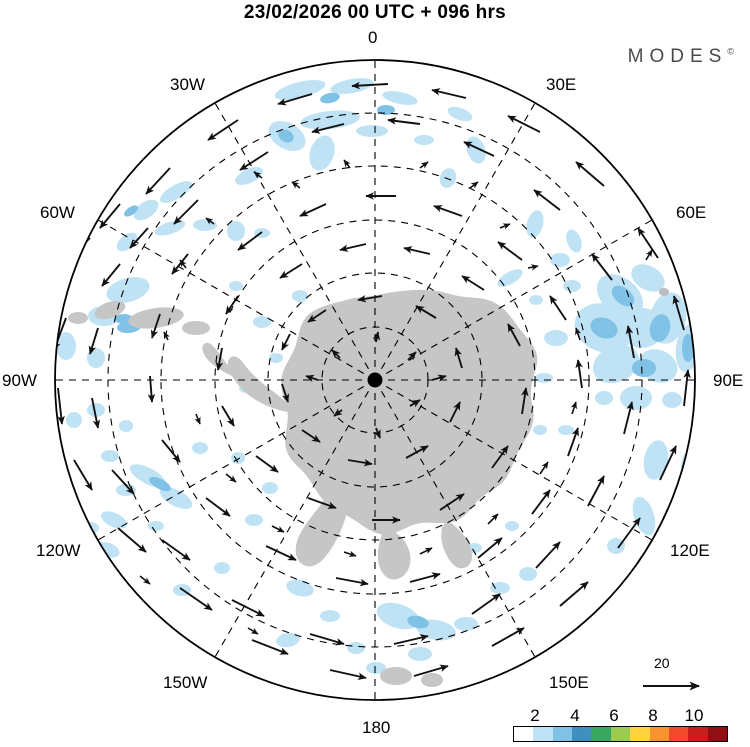  Describe the element at coordinates (677, 56) in the screenshot. I see `brand-text: MODES` at that location.